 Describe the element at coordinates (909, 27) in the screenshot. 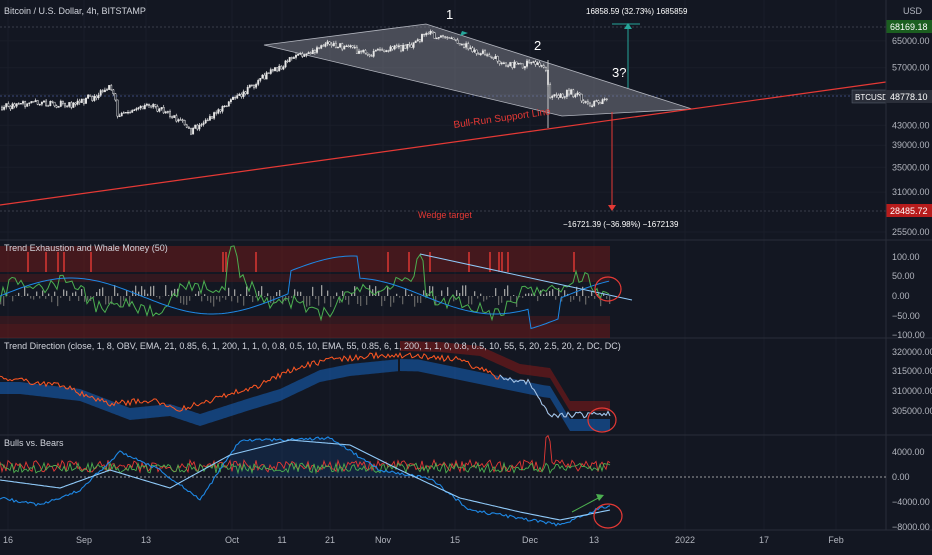

I see `upper-target-value: 68169.18` at that location.